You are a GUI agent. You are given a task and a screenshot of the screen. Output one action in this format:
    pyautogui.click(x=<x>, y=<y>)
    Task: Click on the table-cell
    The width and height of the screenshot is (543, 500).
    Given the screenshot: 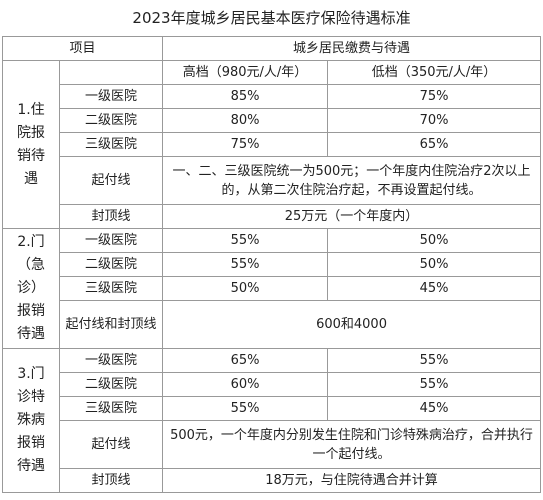 What is the action you would take?
    pyautogui.click(x=111, y=72)
    